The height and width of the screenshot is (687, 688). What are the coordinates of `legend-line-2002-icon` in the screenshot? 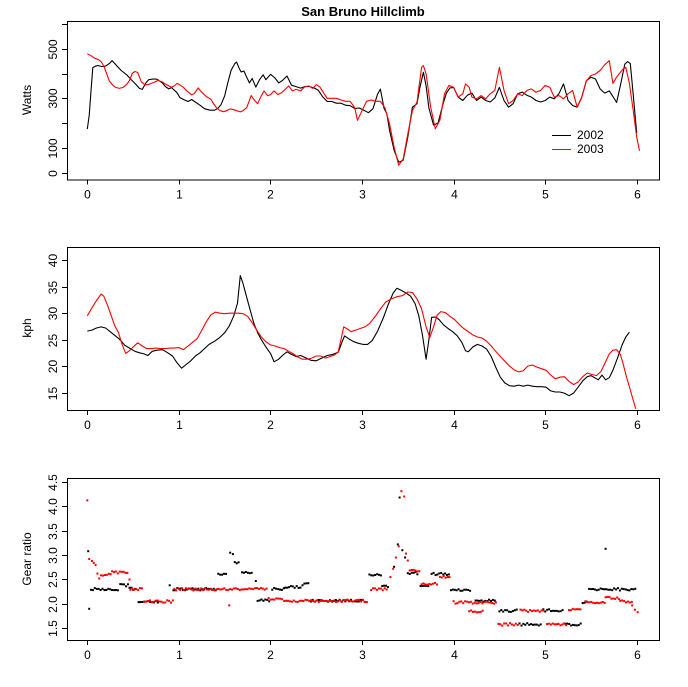 It's located at (561, 135).